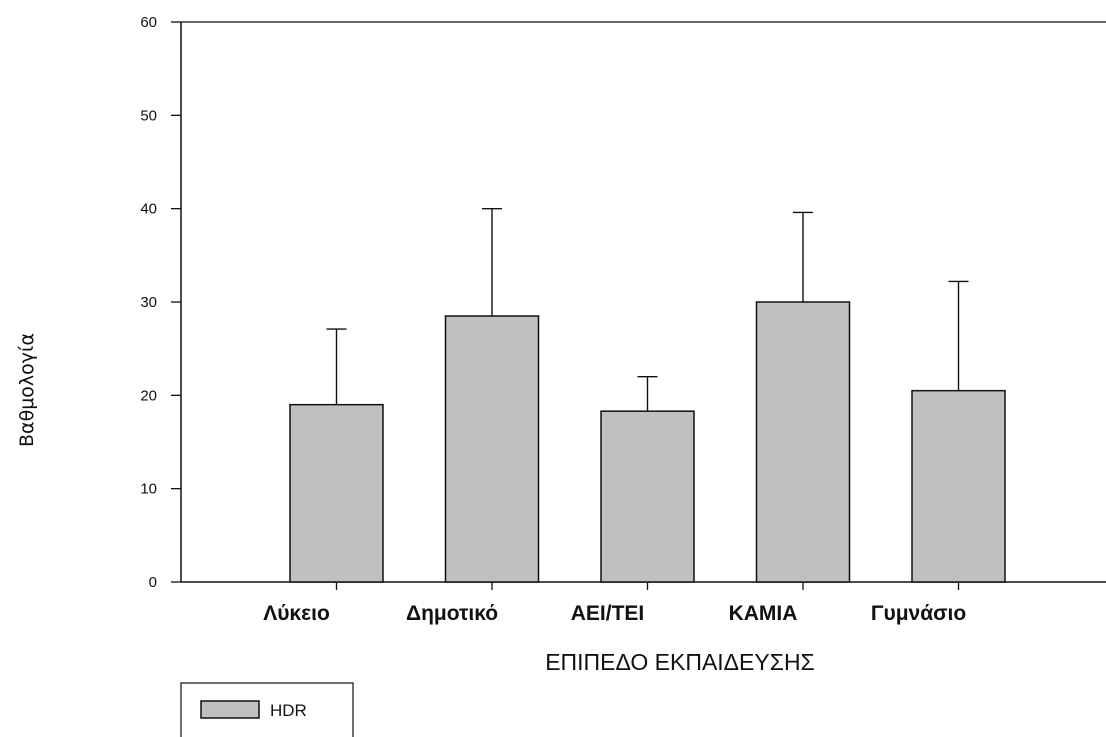 This screenshot has width=1106, height=737. What do you see at coordinates (27, 390) in the screenshot?
I see `y-axis-label: Βαθμολογία` at bounding box center [27, 390].